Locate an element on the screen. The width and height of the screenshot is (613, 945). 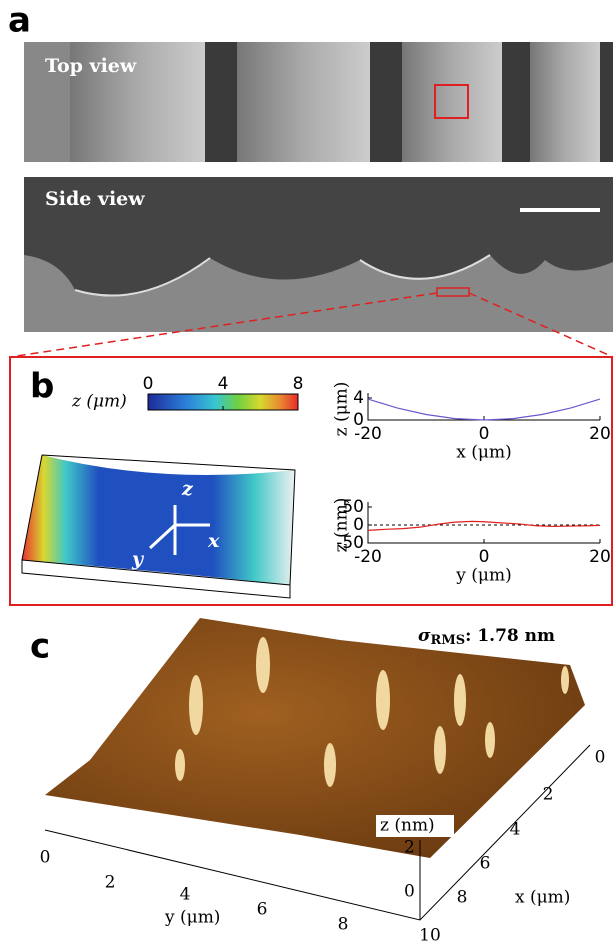
colorbar-tick-label: 0 is located at coordinates (148, 384).